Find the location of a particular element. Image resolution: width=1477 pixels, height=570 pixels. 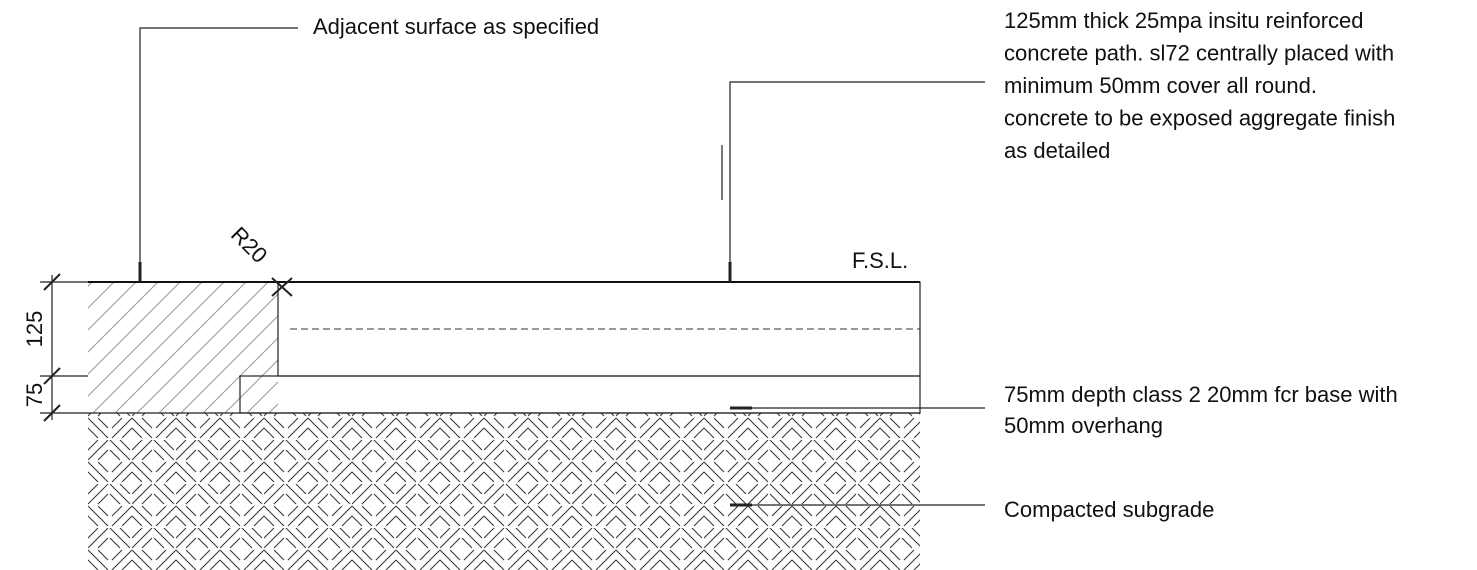

label-line: 125mm thick 25mpa insitu reinforced is located at coordinates (1184, 20).